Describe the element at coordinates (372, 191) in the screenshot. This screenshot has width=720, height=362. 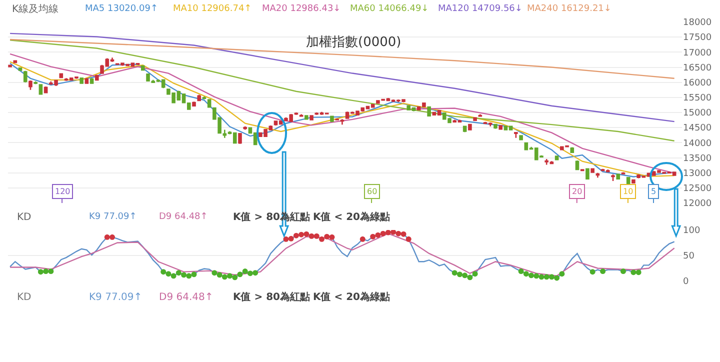
I see `annotation: 60` at that location.